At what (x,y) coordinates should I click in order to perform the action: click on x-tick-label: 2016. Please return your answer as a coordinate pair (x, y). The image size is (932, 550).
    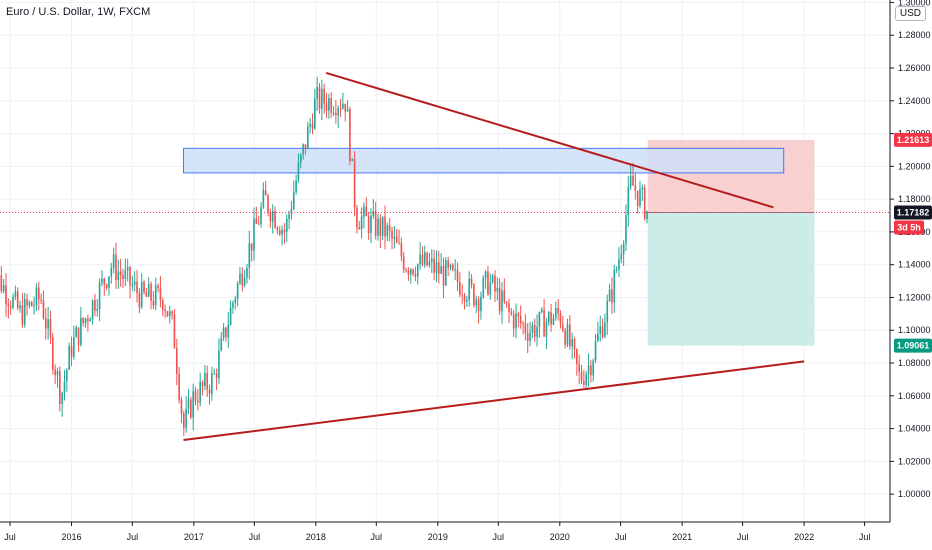
    Looking at the image, I should click on (72, 537).